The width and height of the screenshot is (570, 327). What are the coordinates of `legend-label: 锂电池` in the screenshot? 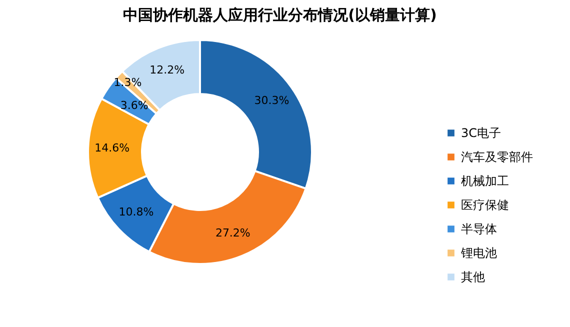 It's located at (478, 253).